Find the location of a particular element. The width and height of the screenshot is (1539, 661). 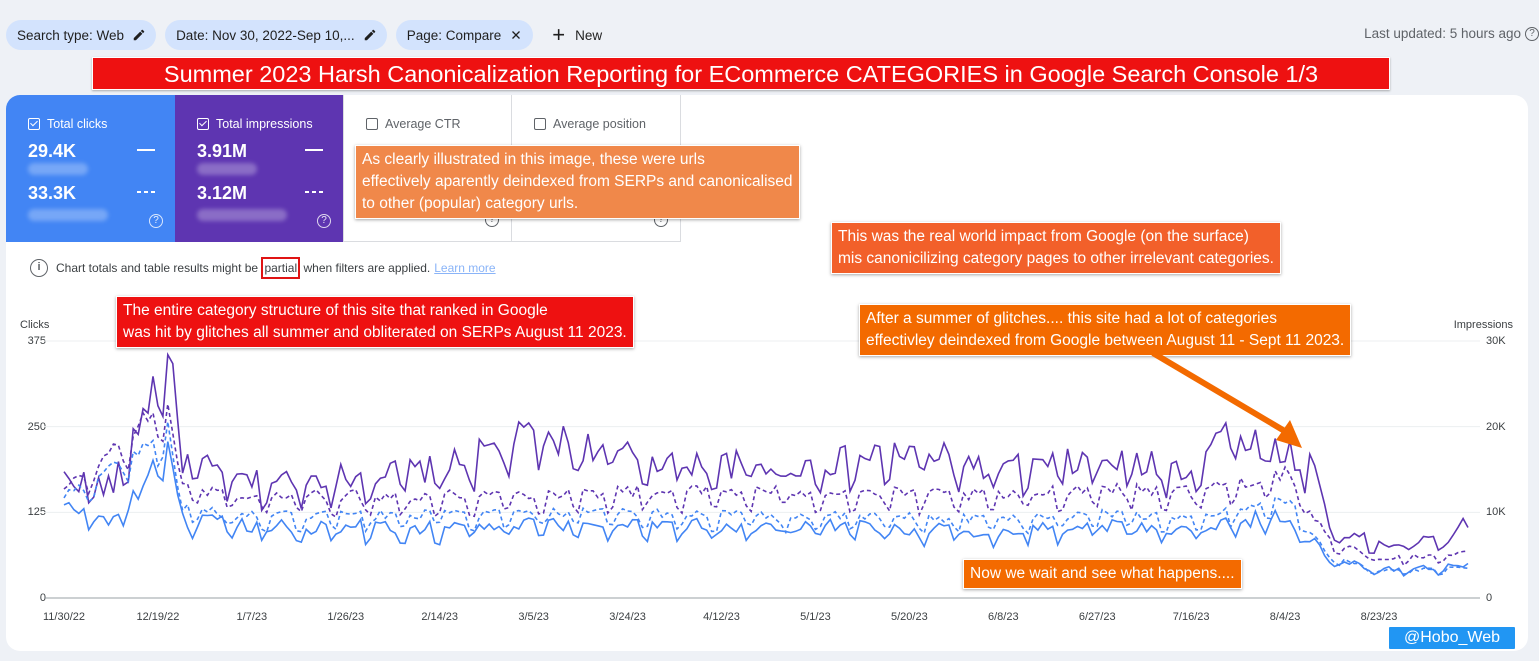

chip-search-type: Search type: Web is located at coordinates (81, 35).